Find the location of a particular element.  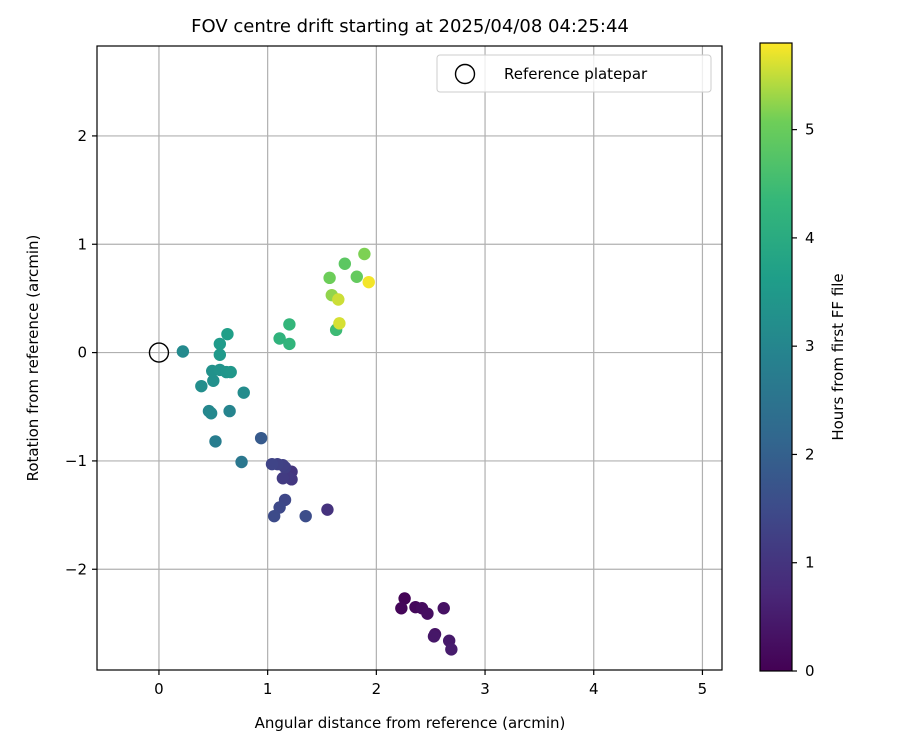

colorbar-tick-label: 5 is located at coordinates (810, 130).